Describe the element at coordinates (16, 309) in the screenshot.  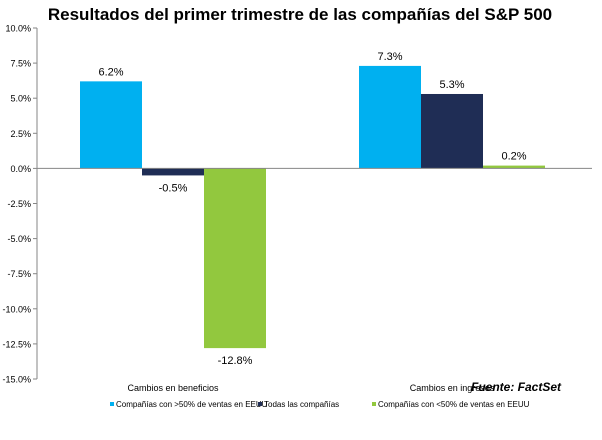
I see `y-tick-label: -10.0%` at that location.